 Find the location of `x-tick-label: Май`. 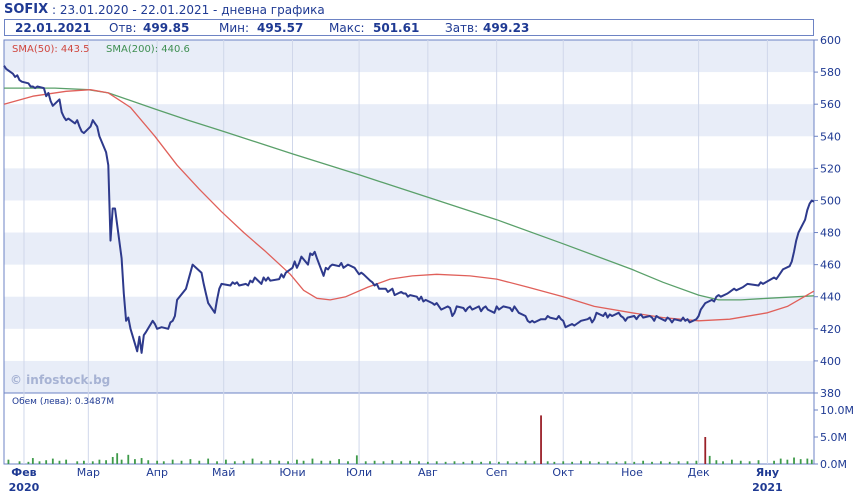

x-tick-label: Май is located at coordinates (223, 472).